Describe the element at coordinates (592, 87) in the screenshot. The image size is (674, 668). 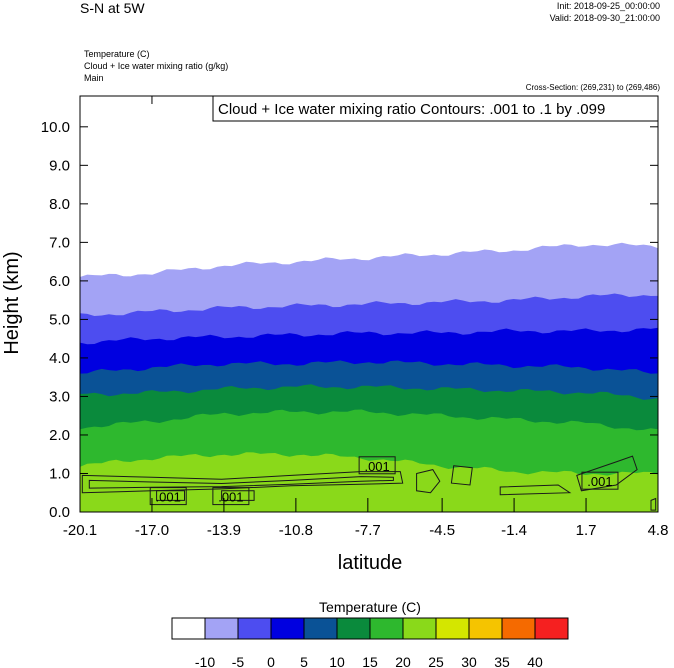
I see `cross-section-label: Cross-Section: (269,231) to (269,486)` at that location.